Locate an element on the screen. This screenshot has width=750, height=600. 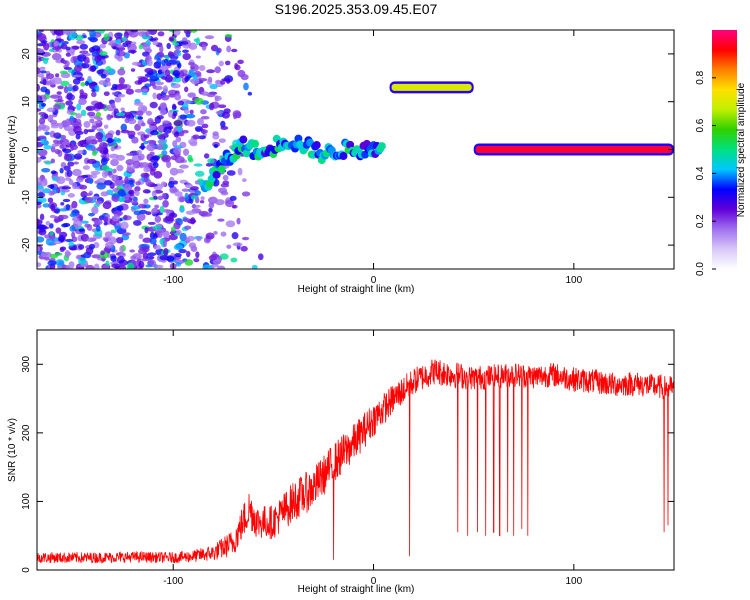
y-tick-label: 20 is located at coordinates (26, 54).